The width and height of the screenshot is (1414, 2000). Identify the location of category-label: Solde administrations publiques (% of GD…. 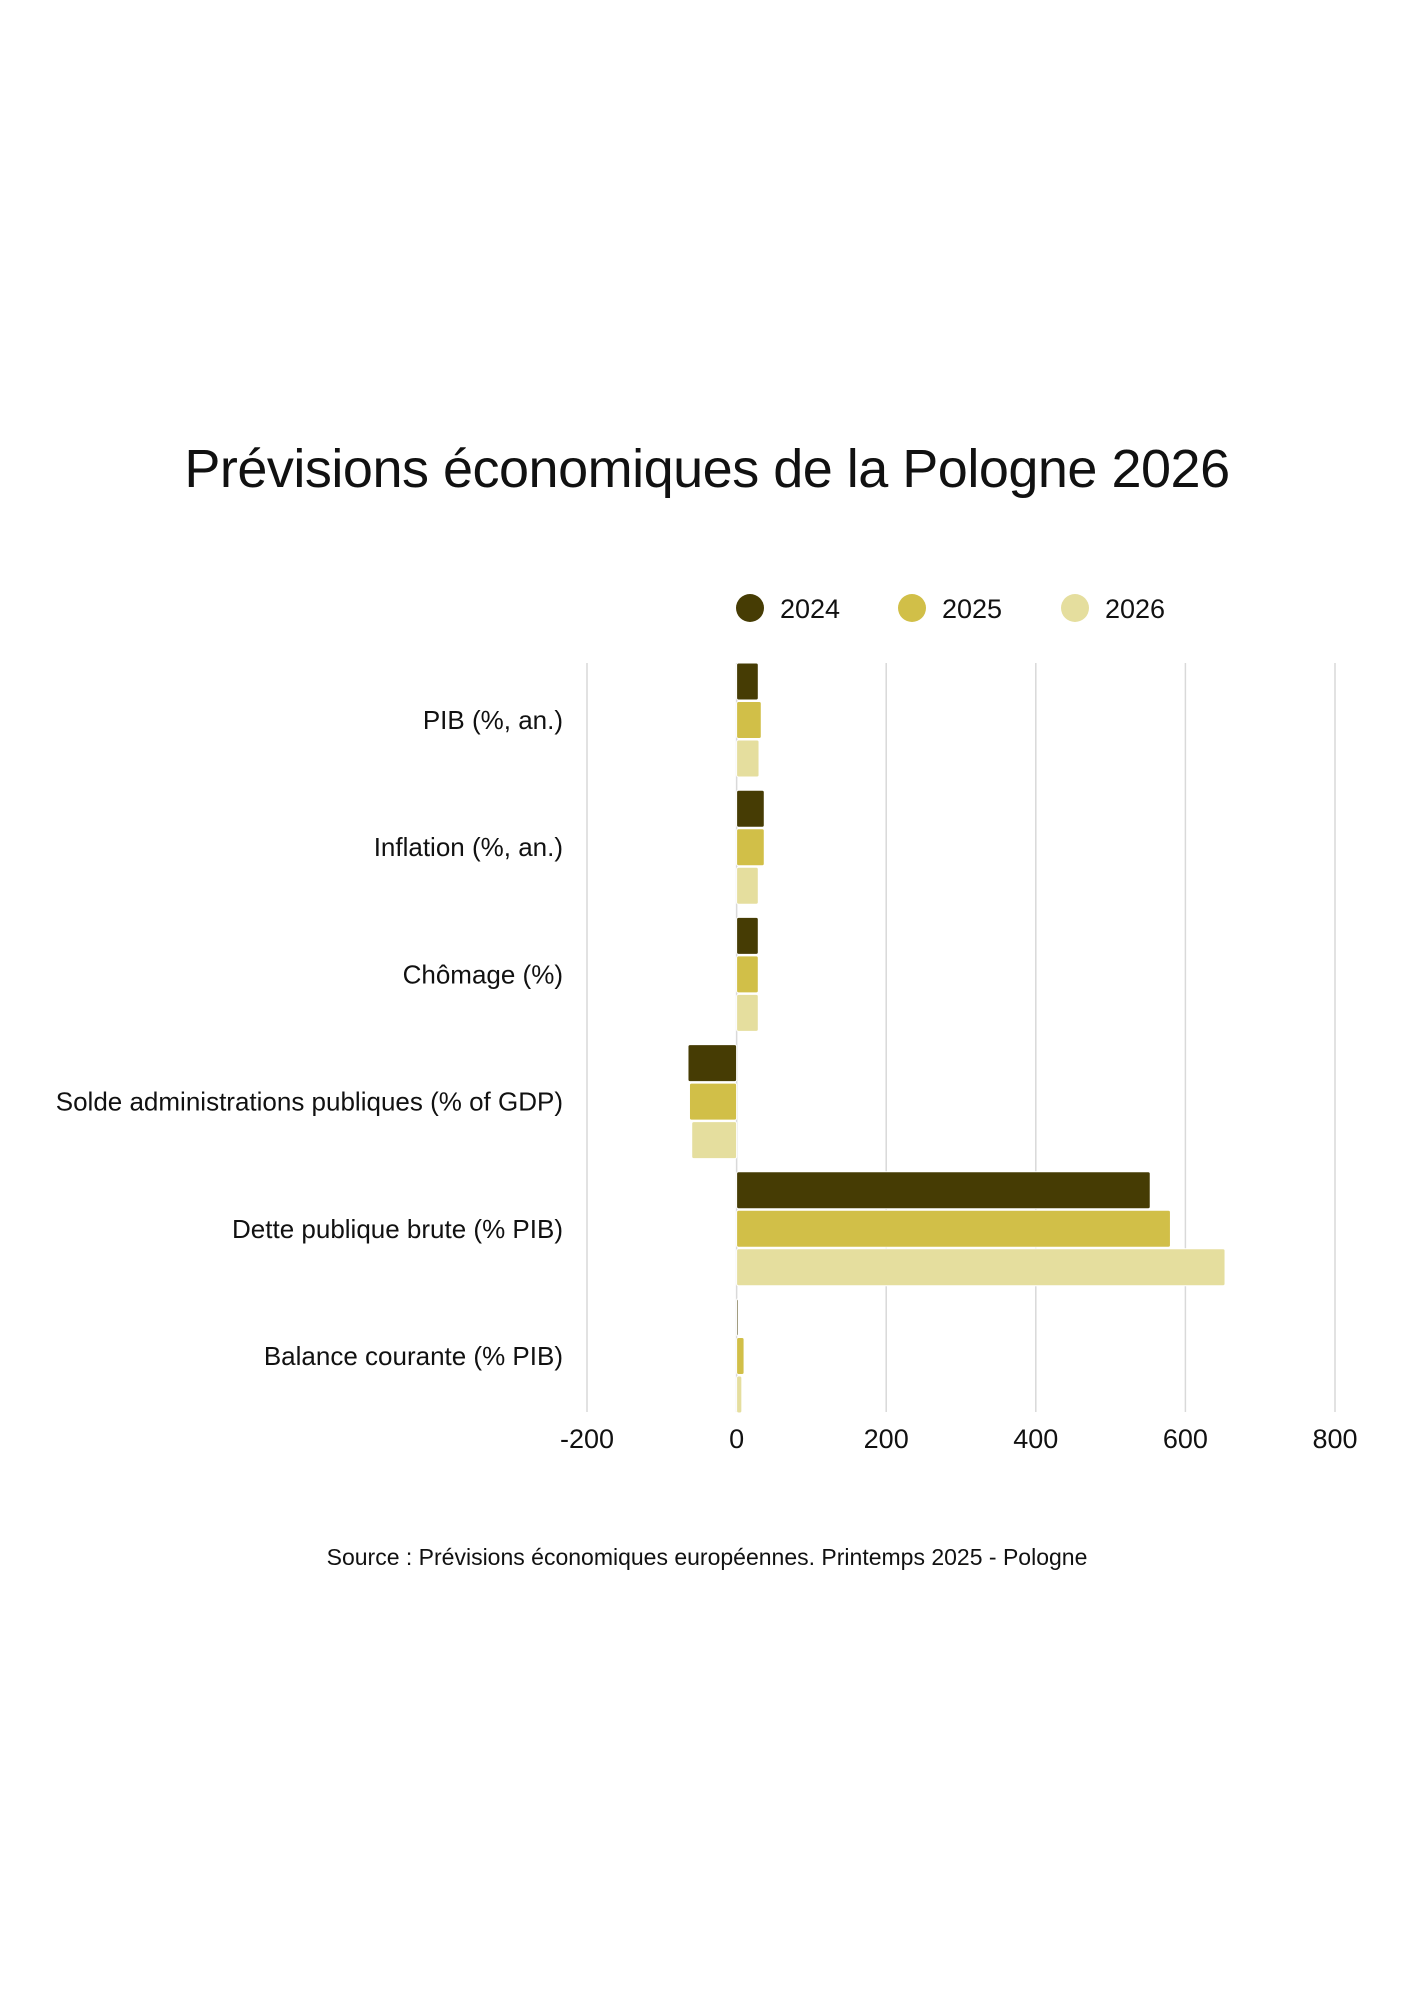
(309, 1102).